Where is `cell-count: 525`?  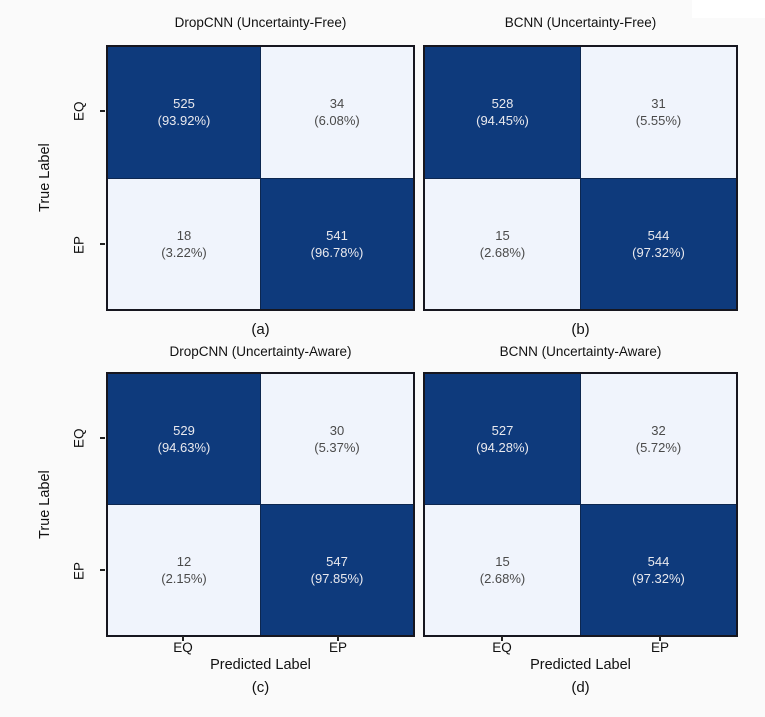
cell-count: 525 is located at coordinates (184, 104).